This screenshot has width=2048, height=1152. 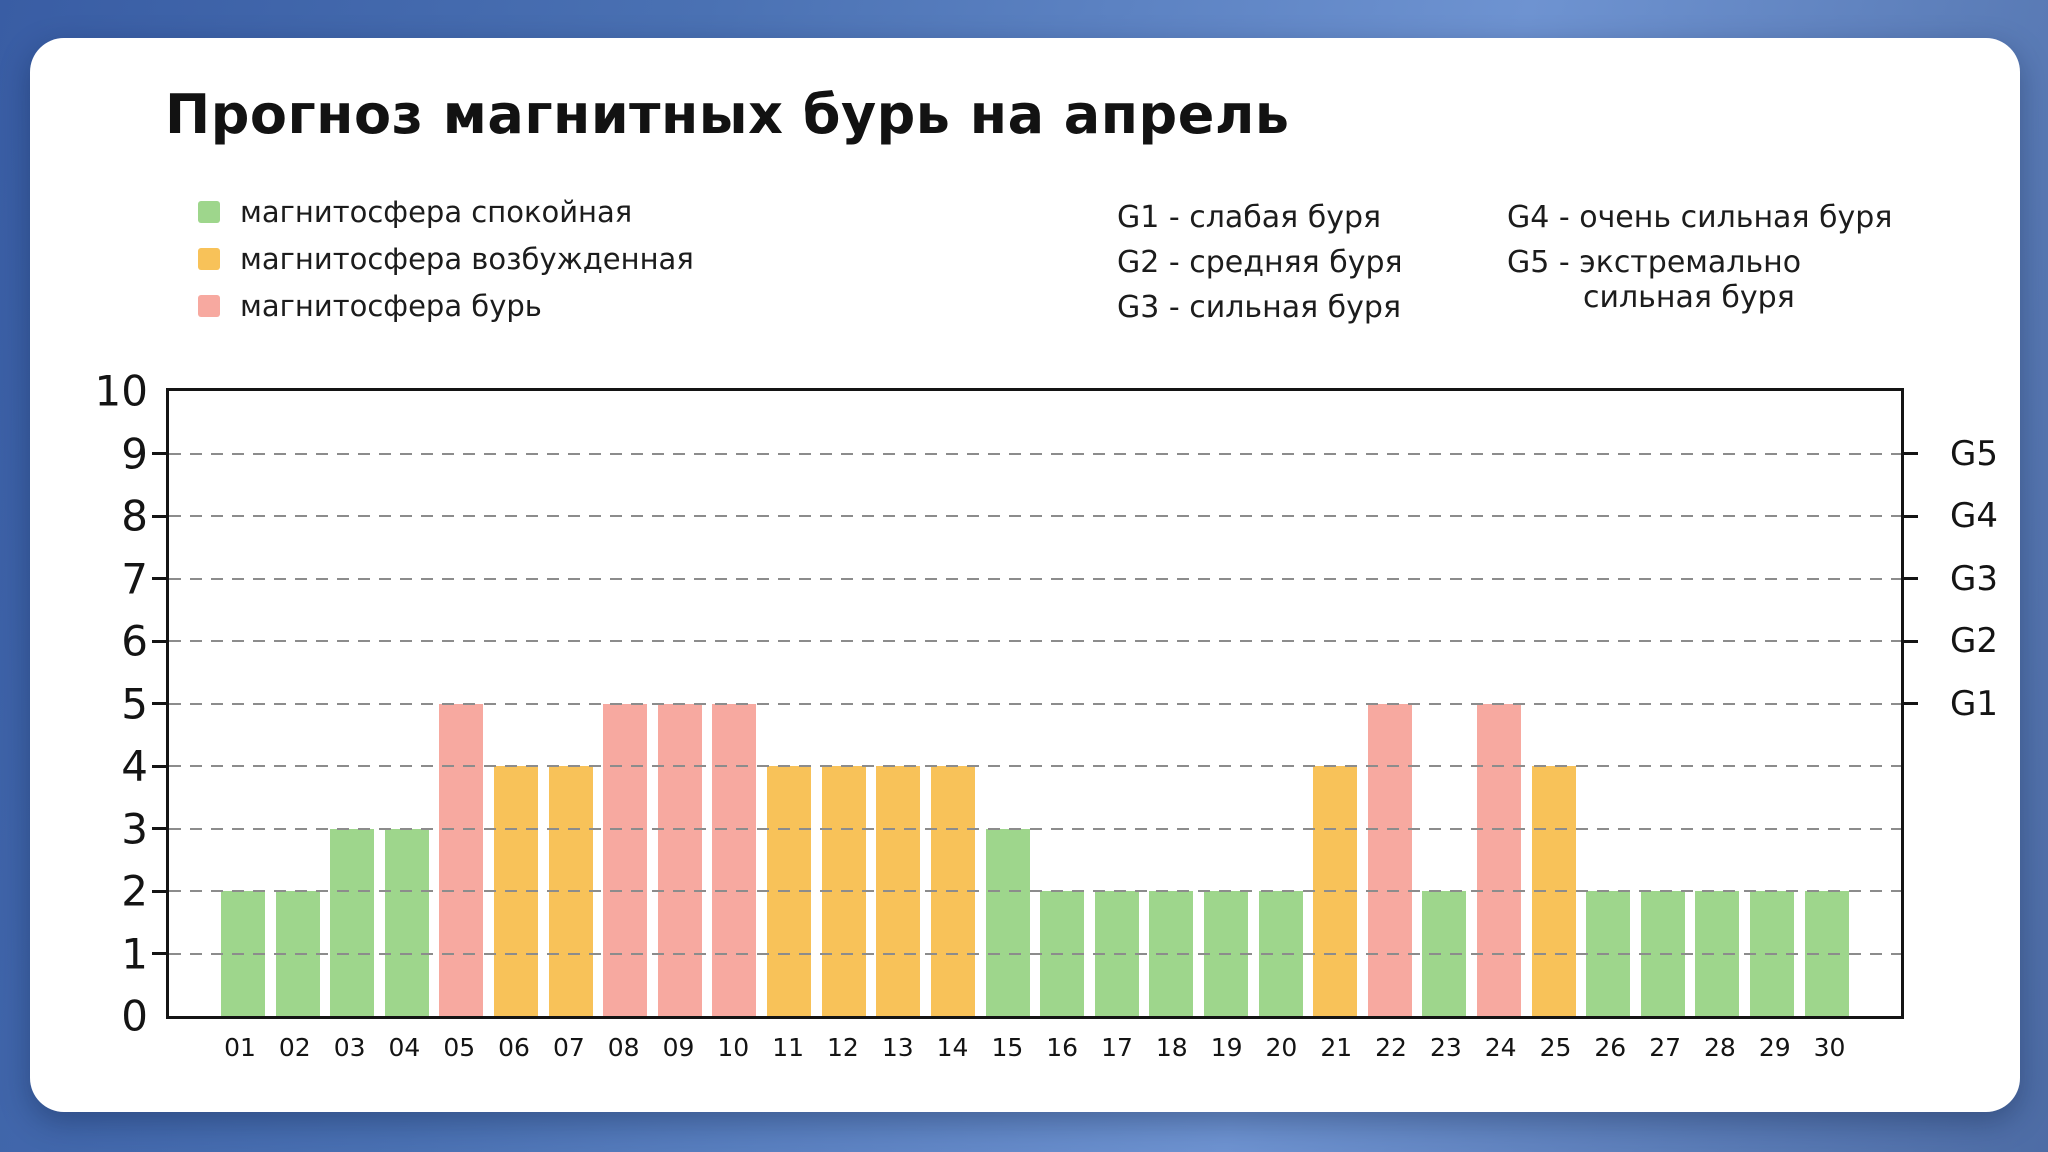 I want to click on right-tick-g4, so click(x=1911, y=516).